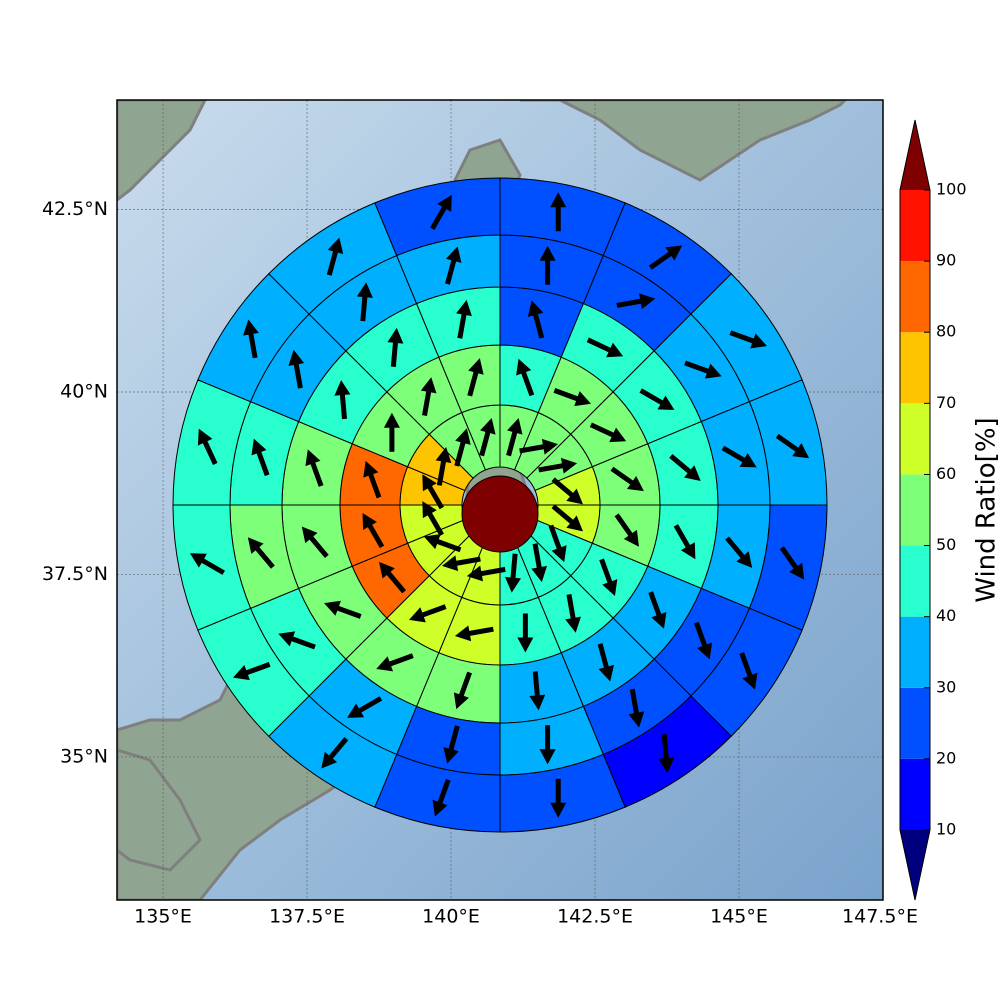 The image size is (1000, 1004). Describe the element at coordinates (915, 865) in the screenshot. I see `colorbar-under` at that location.